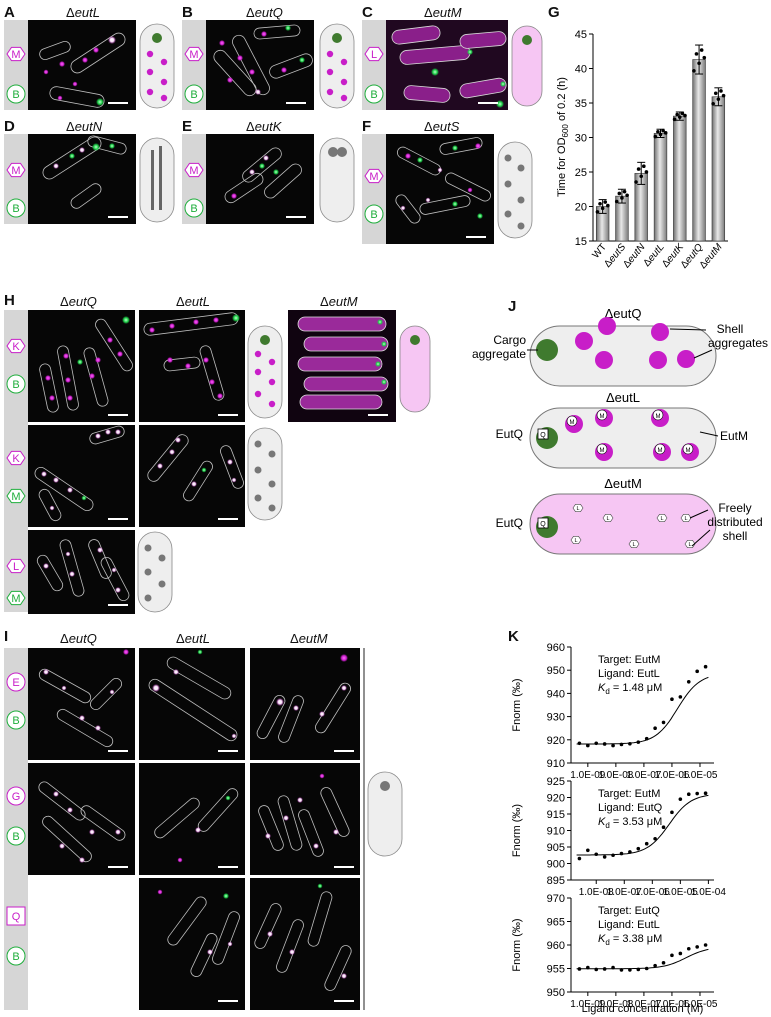 This screenshot has height=1017, width=771. I want to click on marker-hexagon-label: K, so click(16, 459).